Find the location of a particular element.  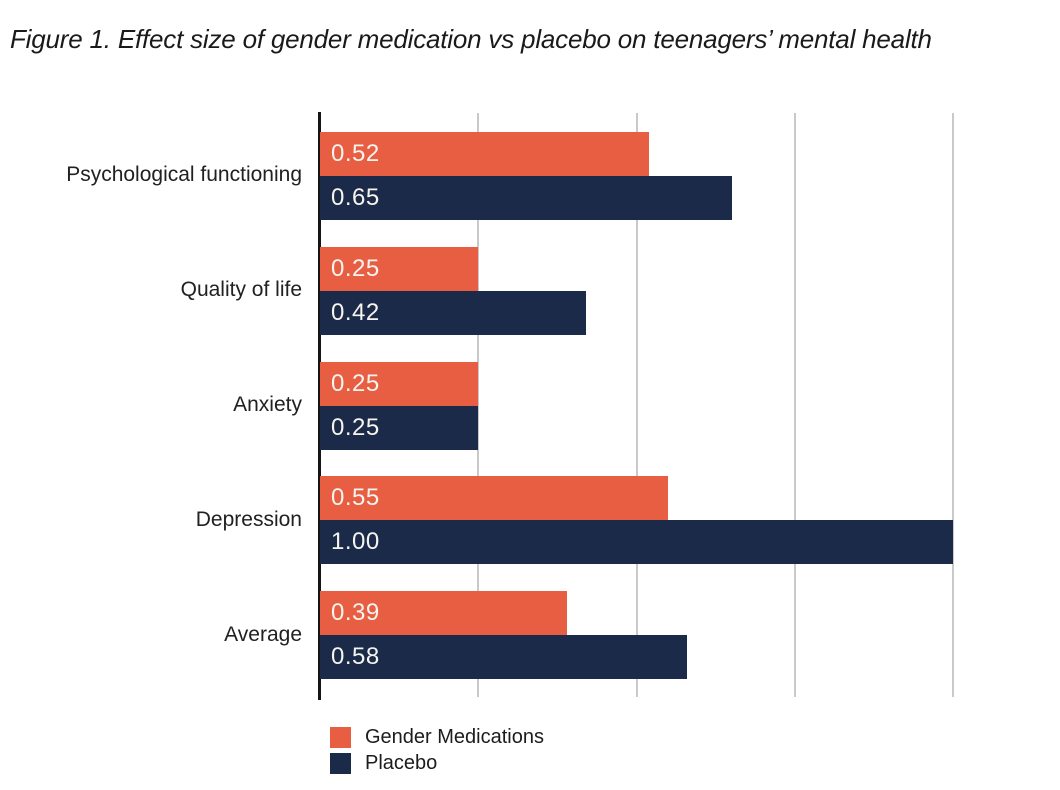

bar-gender-medications-quality-of-life: 0.25 is located at coordinates (399, 268).